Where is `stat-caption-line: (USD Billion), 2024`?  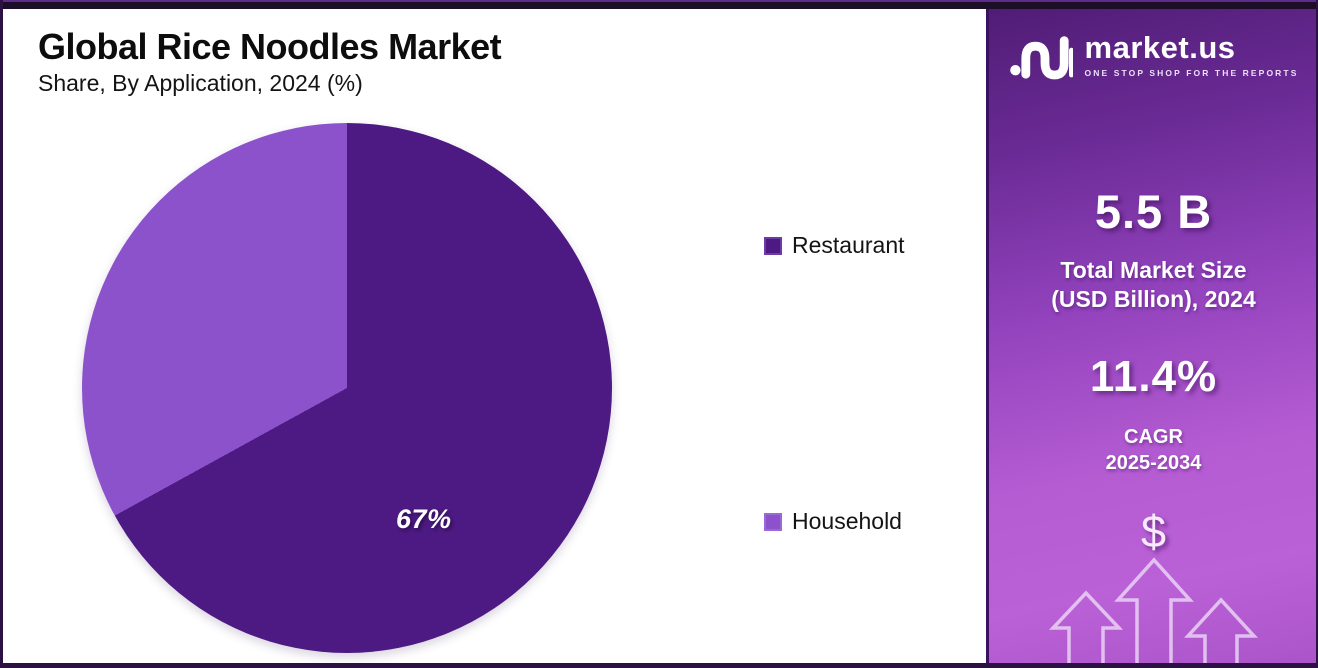
stat-caption-line: (USD Billion), 2024 is located at coordinates (1153, 298).